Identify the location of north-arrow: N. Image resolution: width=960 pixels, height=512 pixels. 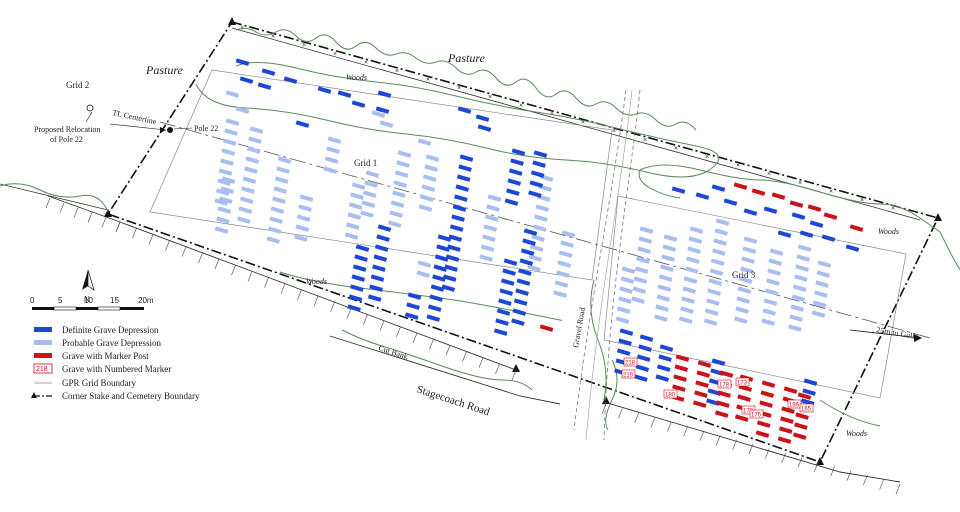
(88, 286).